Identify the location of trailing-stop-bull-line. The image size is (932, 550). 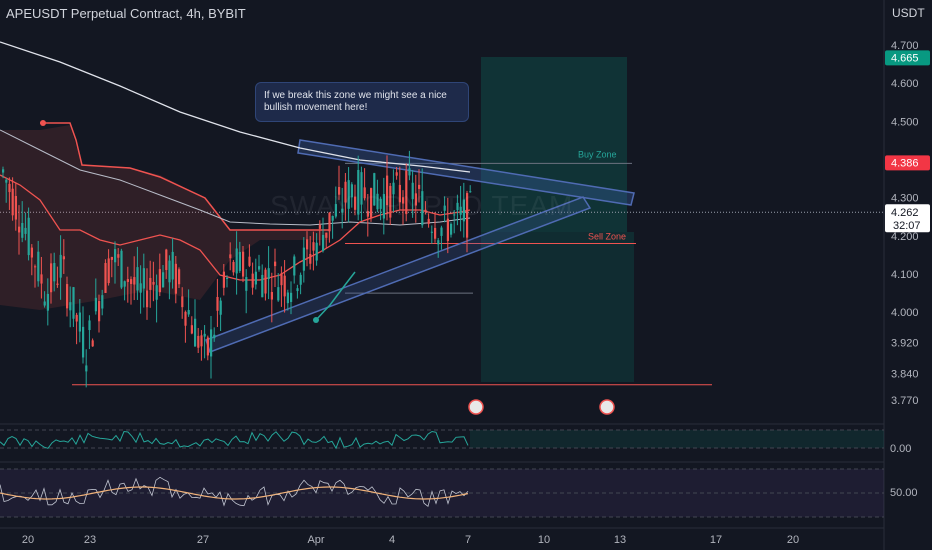
(335, 296).